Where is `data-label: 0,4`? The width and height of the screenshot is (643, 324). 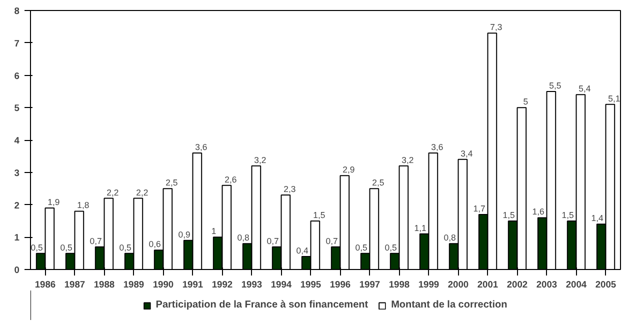
data-label: 0,4 is located at coordinates (302, 251).